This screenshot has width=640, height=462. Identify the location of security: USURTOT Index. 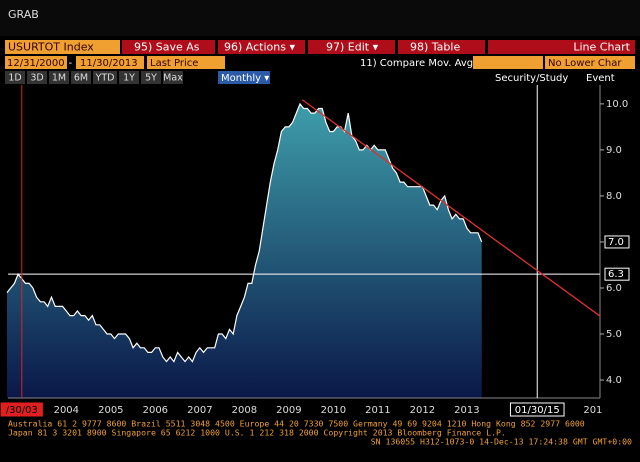
(51, 47).